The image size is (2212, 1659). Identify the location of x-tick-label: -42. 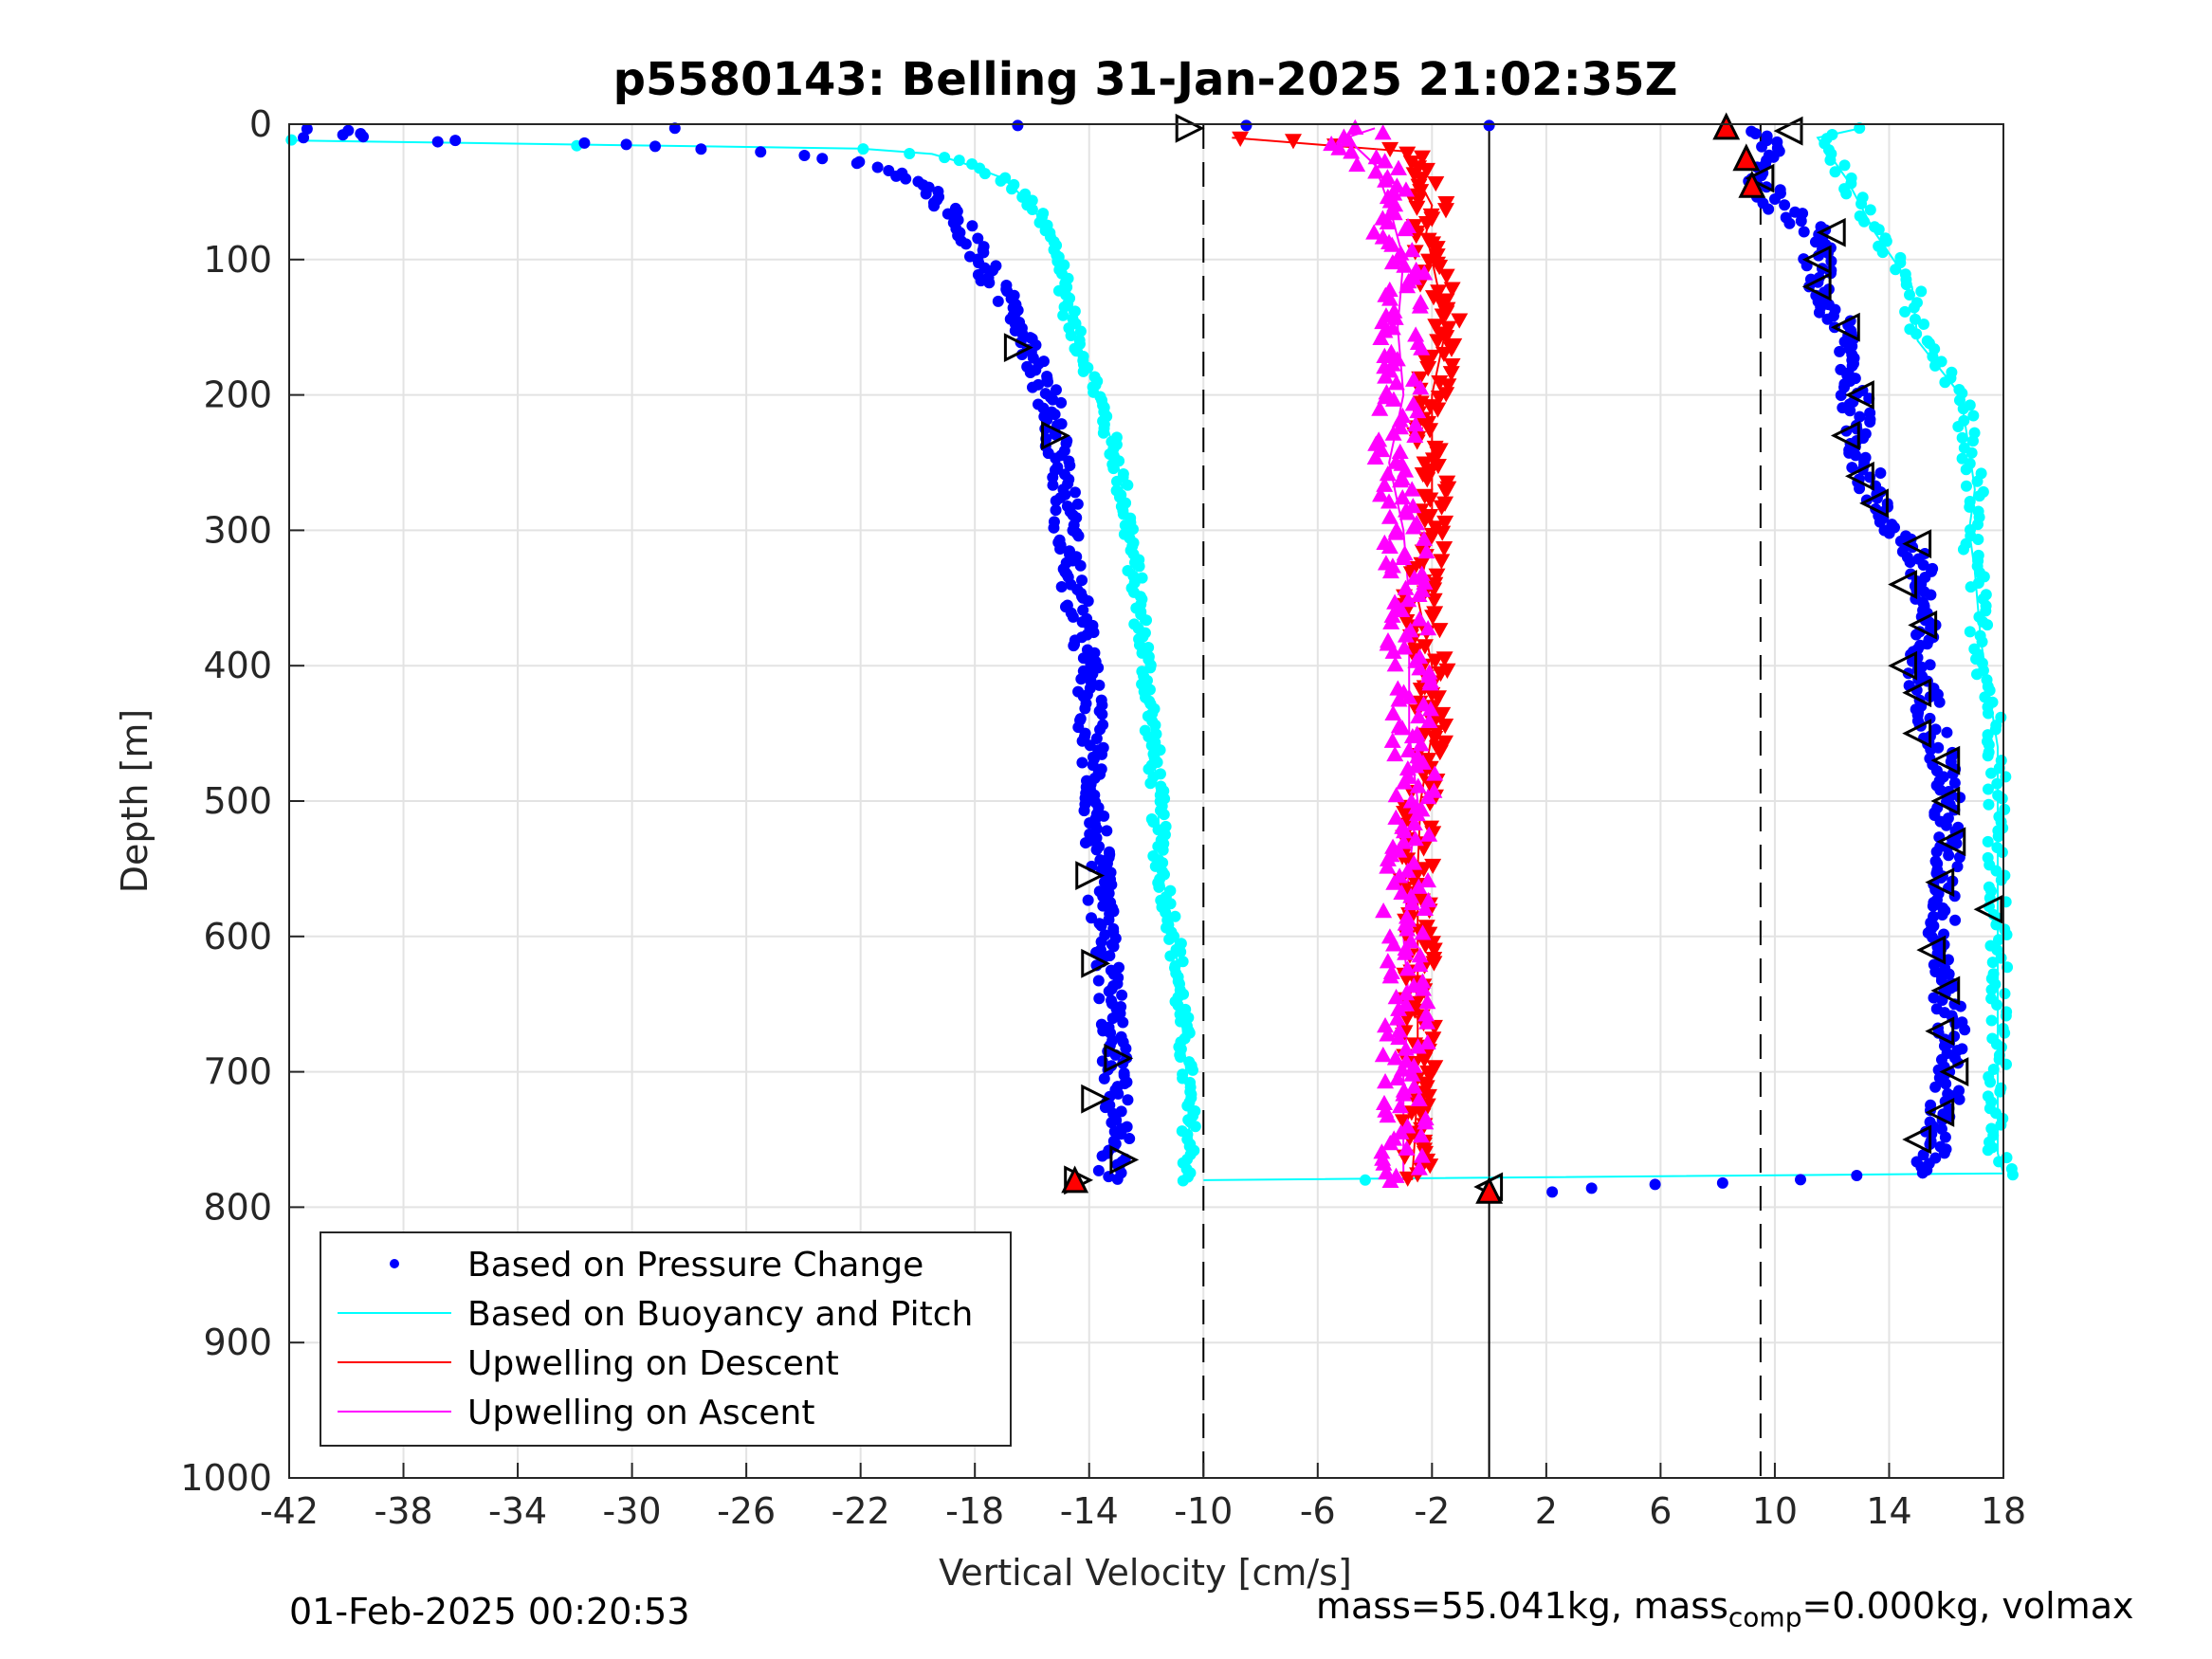
(289, 1511).